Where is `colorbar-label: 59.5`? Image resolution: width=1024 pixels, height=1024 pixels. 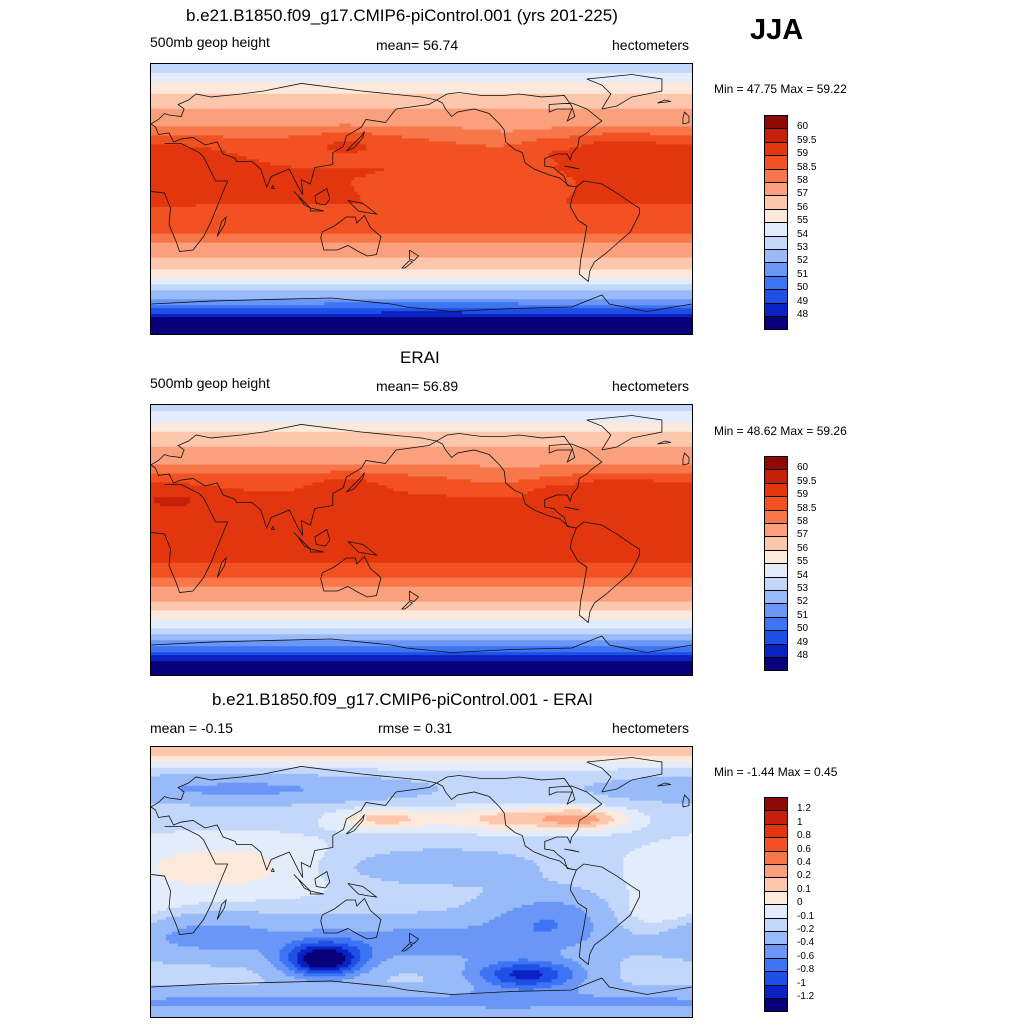 colorbar-label: 59.5 is located at coordinates (807, 481).